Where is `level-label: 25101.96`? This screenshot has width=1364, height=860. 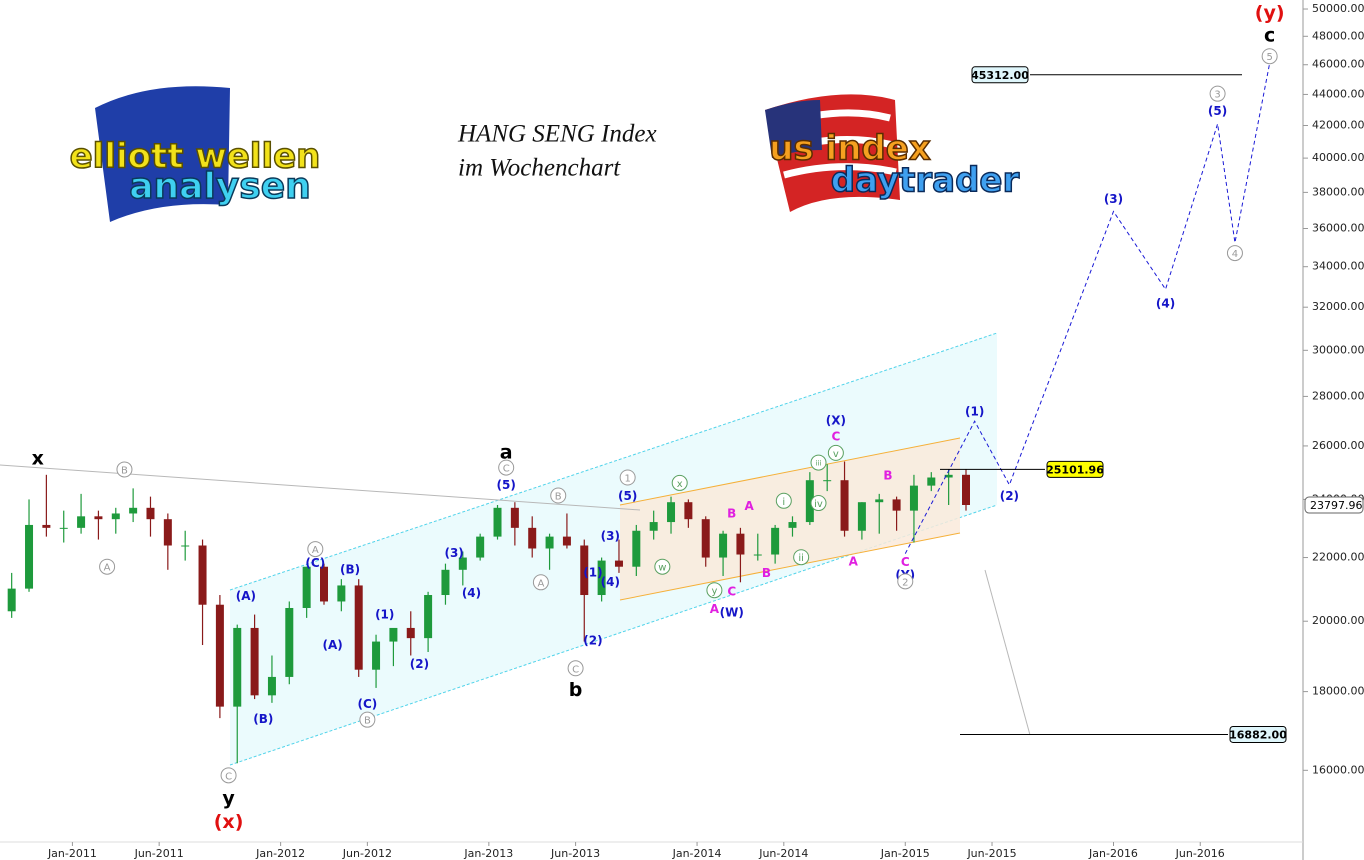 level-label: 25101.96 is located at coordinates (1075, 469).